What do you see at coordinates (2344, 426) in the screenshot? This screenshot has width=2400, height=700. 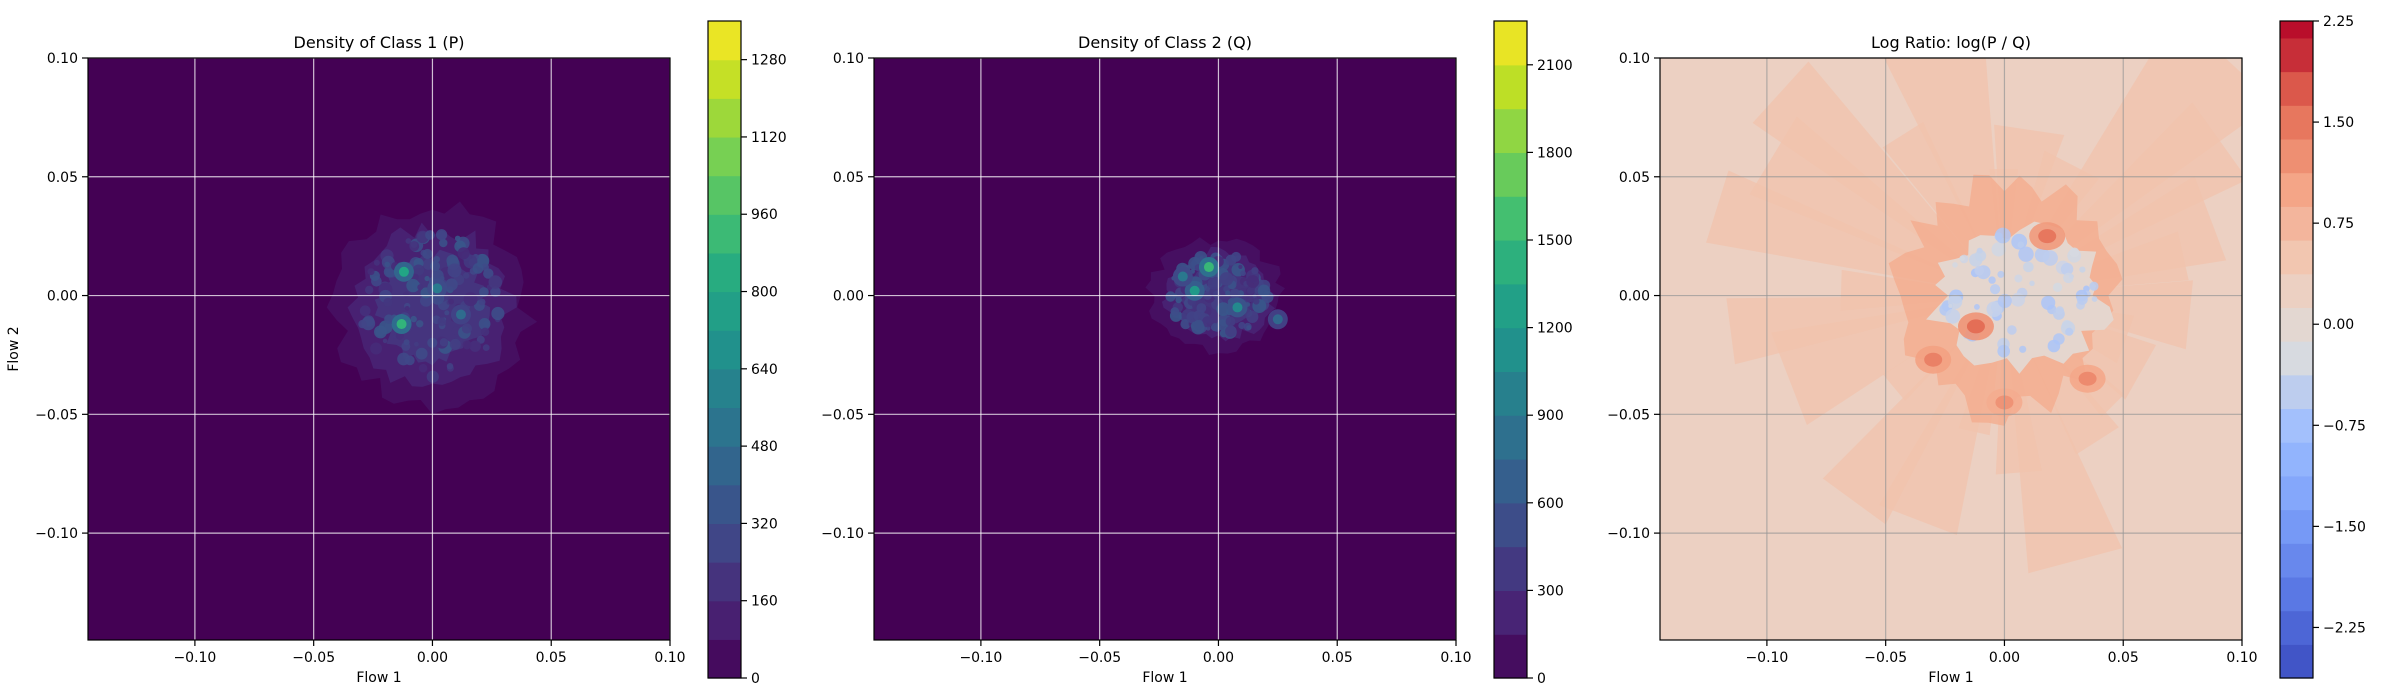 I see `colorbar-tick-label: −0.75` at bounding box center [2344, 426].